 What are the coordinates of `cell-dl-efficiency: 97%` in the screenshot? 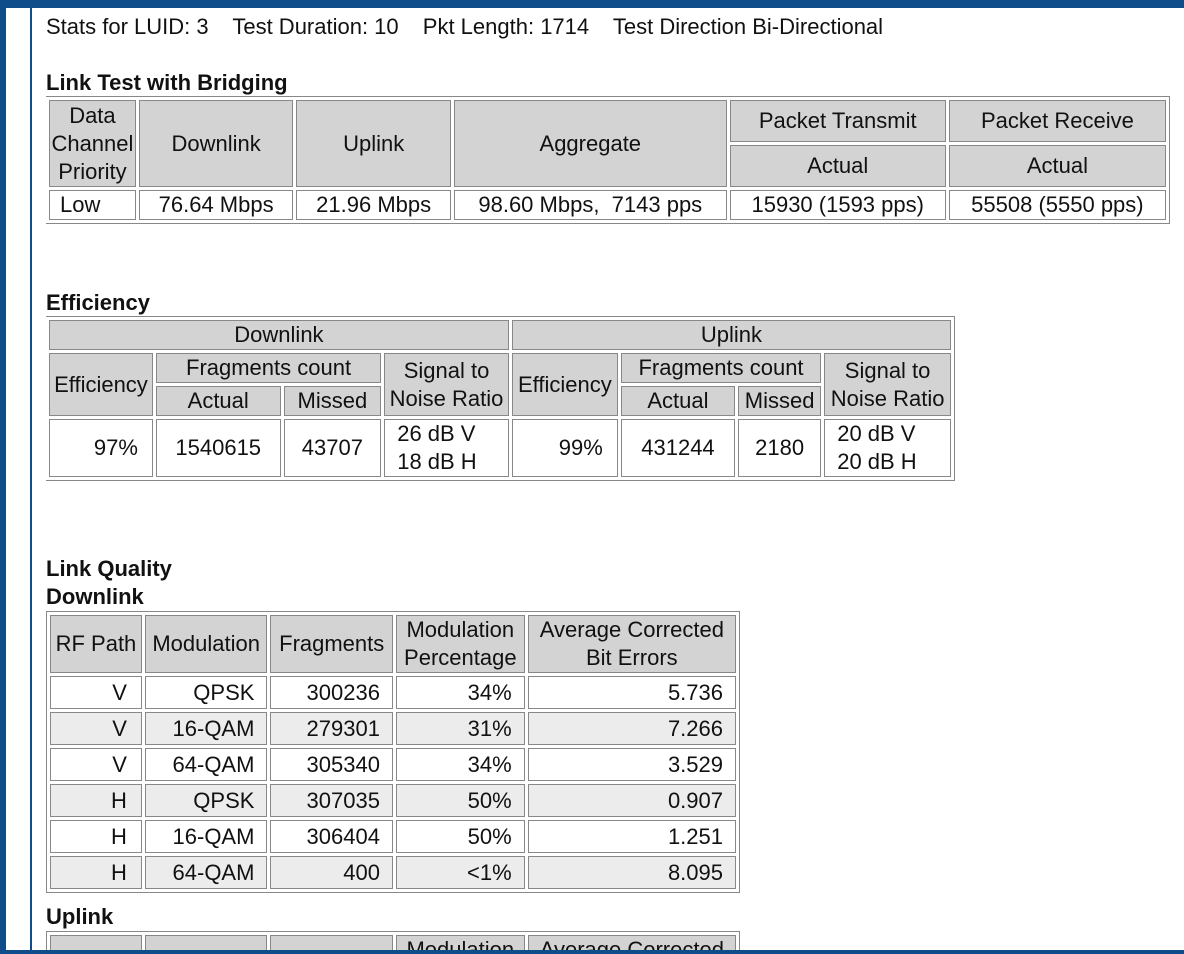 It's located at (101, 448).